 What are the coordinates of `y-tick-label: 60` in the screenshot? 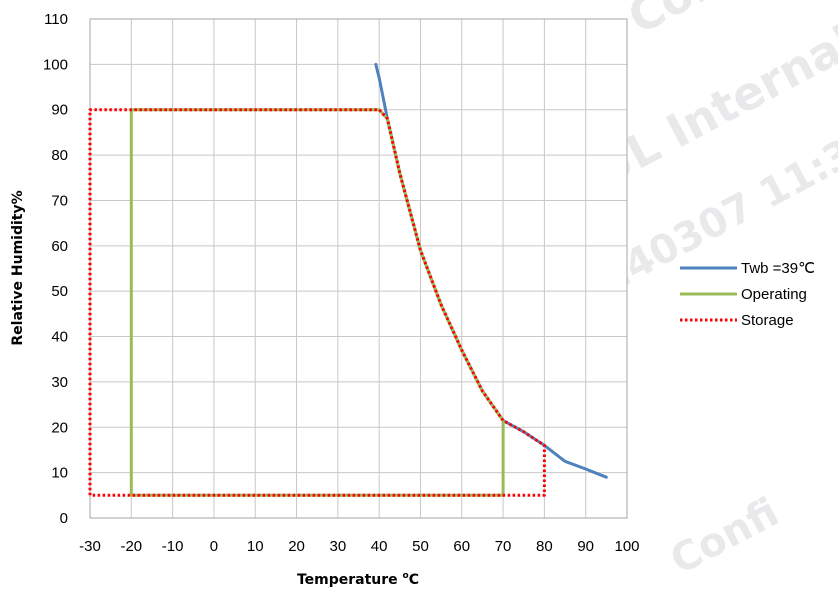 It's located at (59, 246).